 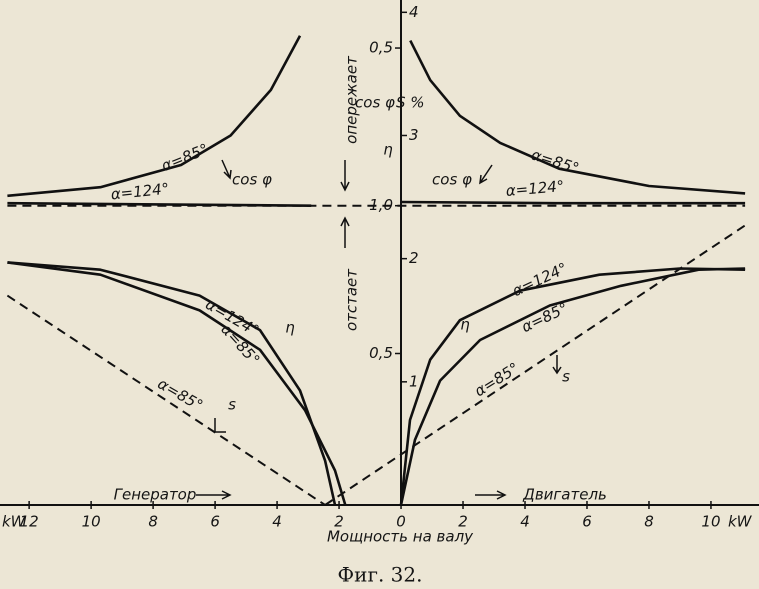 What do you see at coordinates (414, 381) in the screenshot?
I see `y-tick-label: 1` at bounding box center [414, 381].